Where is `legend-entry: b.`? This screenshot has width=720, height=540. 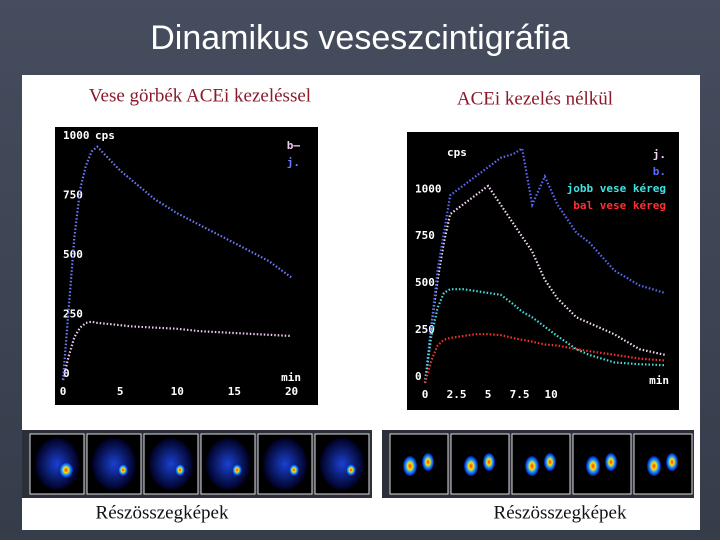
legend-entry: b. is located at coordinates (659, 171).